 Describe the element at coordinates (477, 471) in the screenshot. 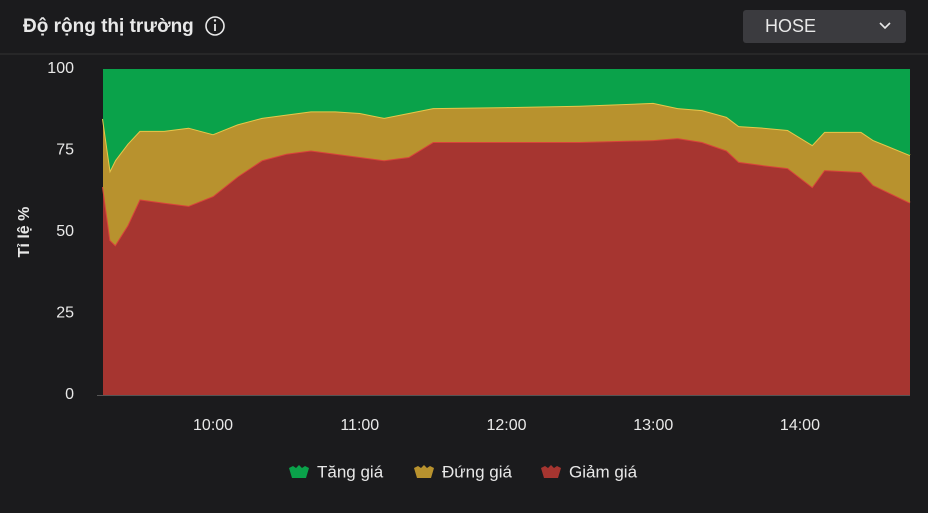

I see `legend-label: Đứng giá` at that location.